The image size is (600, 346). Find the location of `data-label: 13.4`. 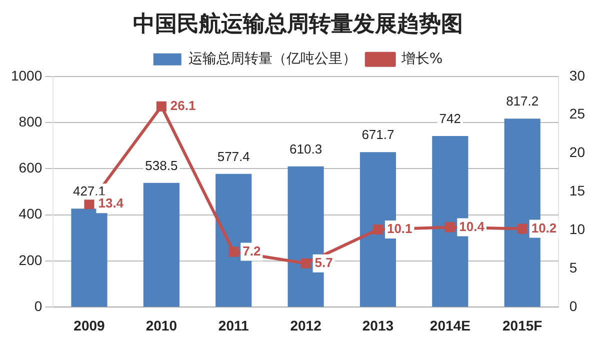

data-label: 13.4 is located at coordinates (111, 203).